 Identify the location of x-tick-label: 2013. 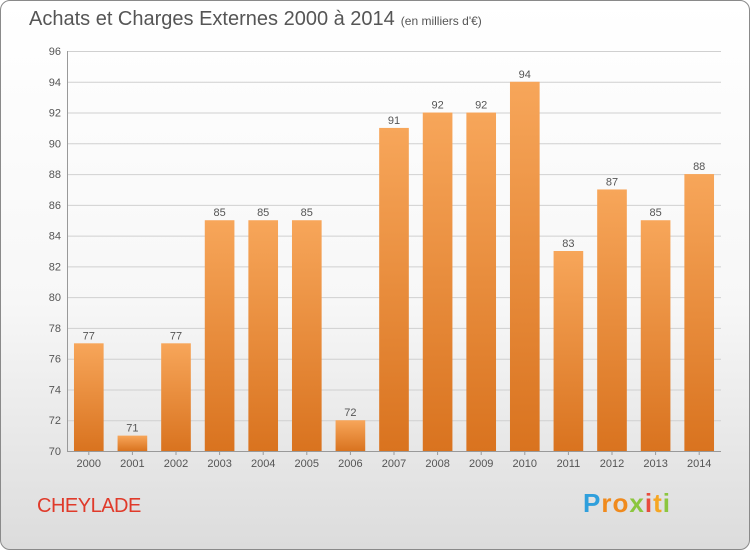
(655, 464).